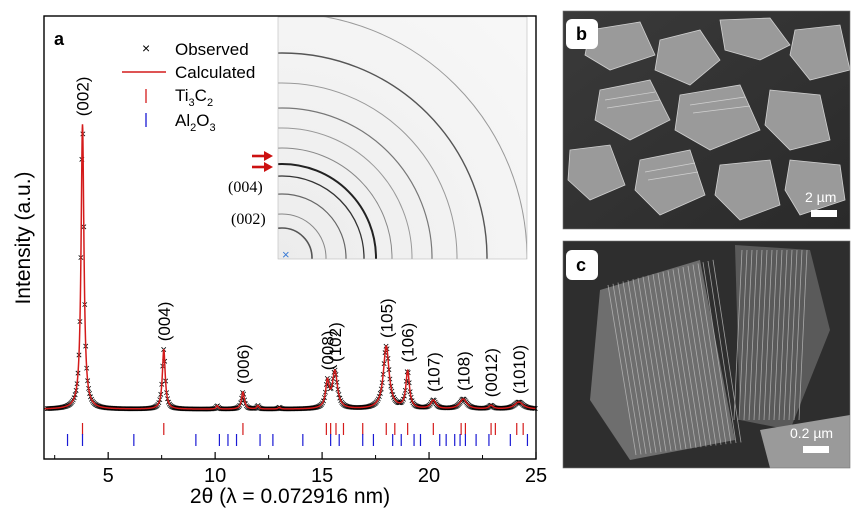 This screenshot has height=508, width=856. I want to click on panel-label-c: c, so click(581, 265).